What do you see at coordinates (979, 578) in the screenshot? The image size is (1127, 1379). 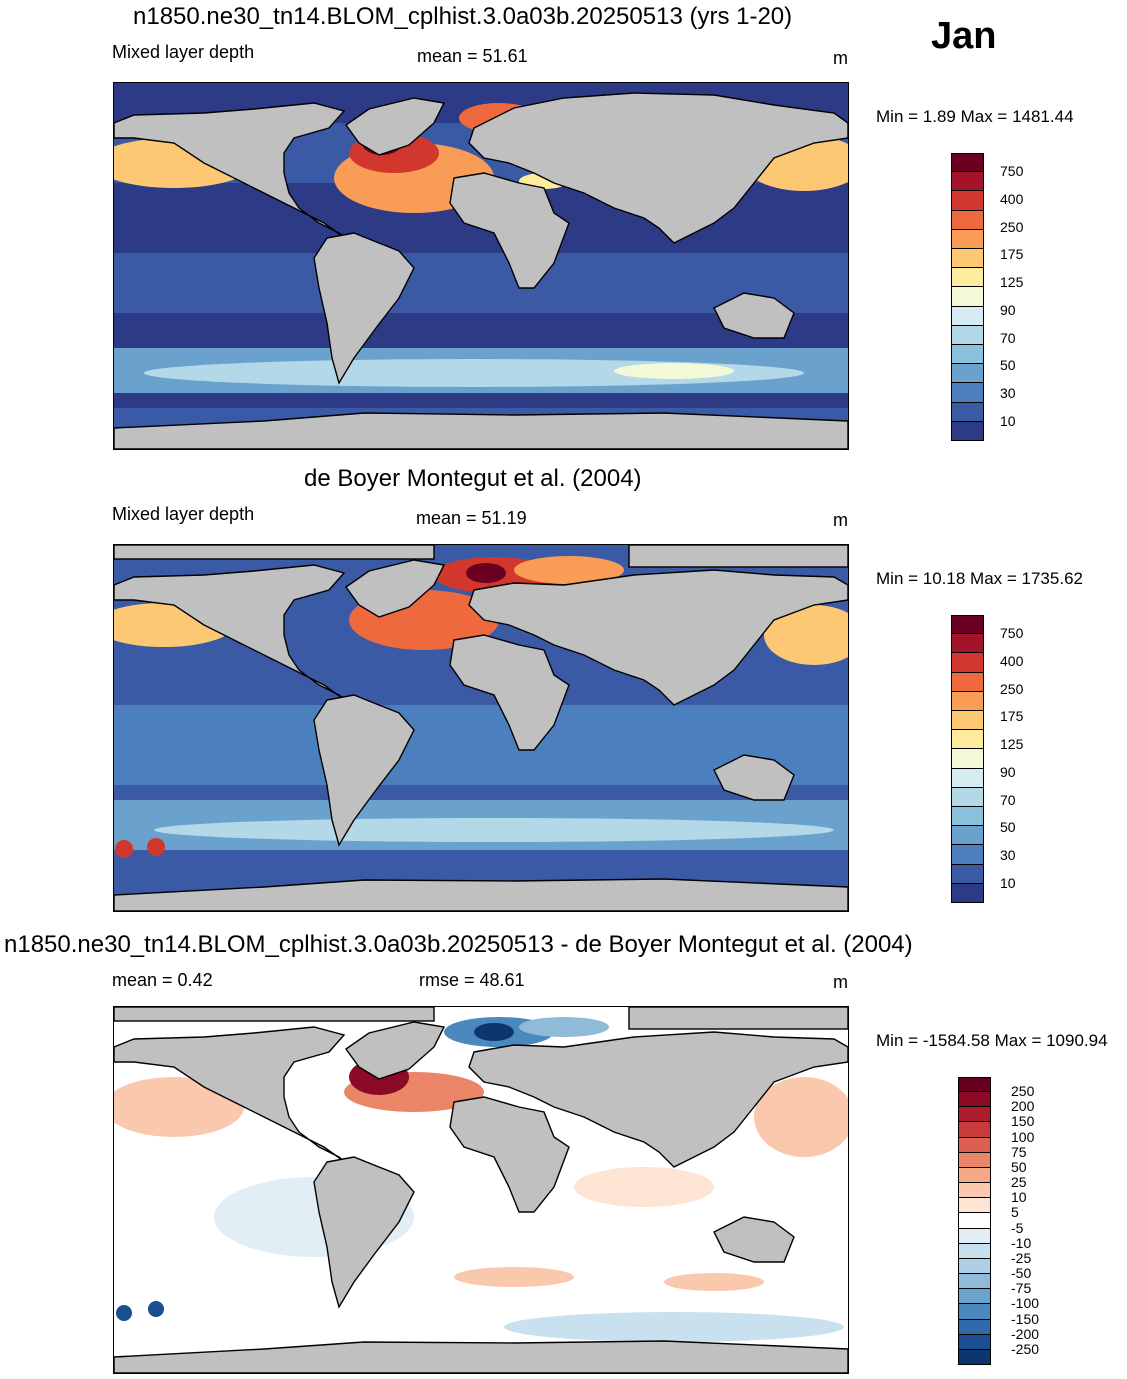 I see `panel-2-minmax: Min = 10.18 Max = 1735.62` at bounding box center [979, 578].